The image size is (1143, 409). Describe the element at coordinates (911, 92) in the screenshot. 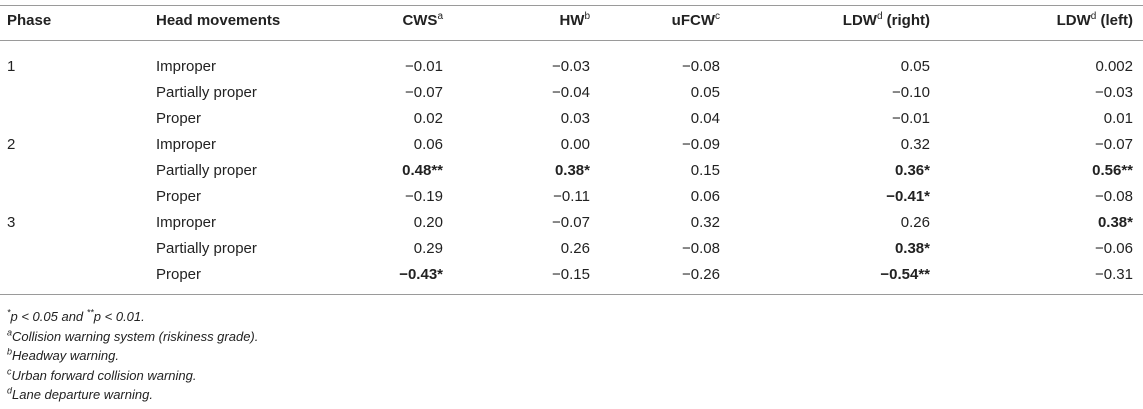

I see `cell-ldw-right: −0.10` at that location.